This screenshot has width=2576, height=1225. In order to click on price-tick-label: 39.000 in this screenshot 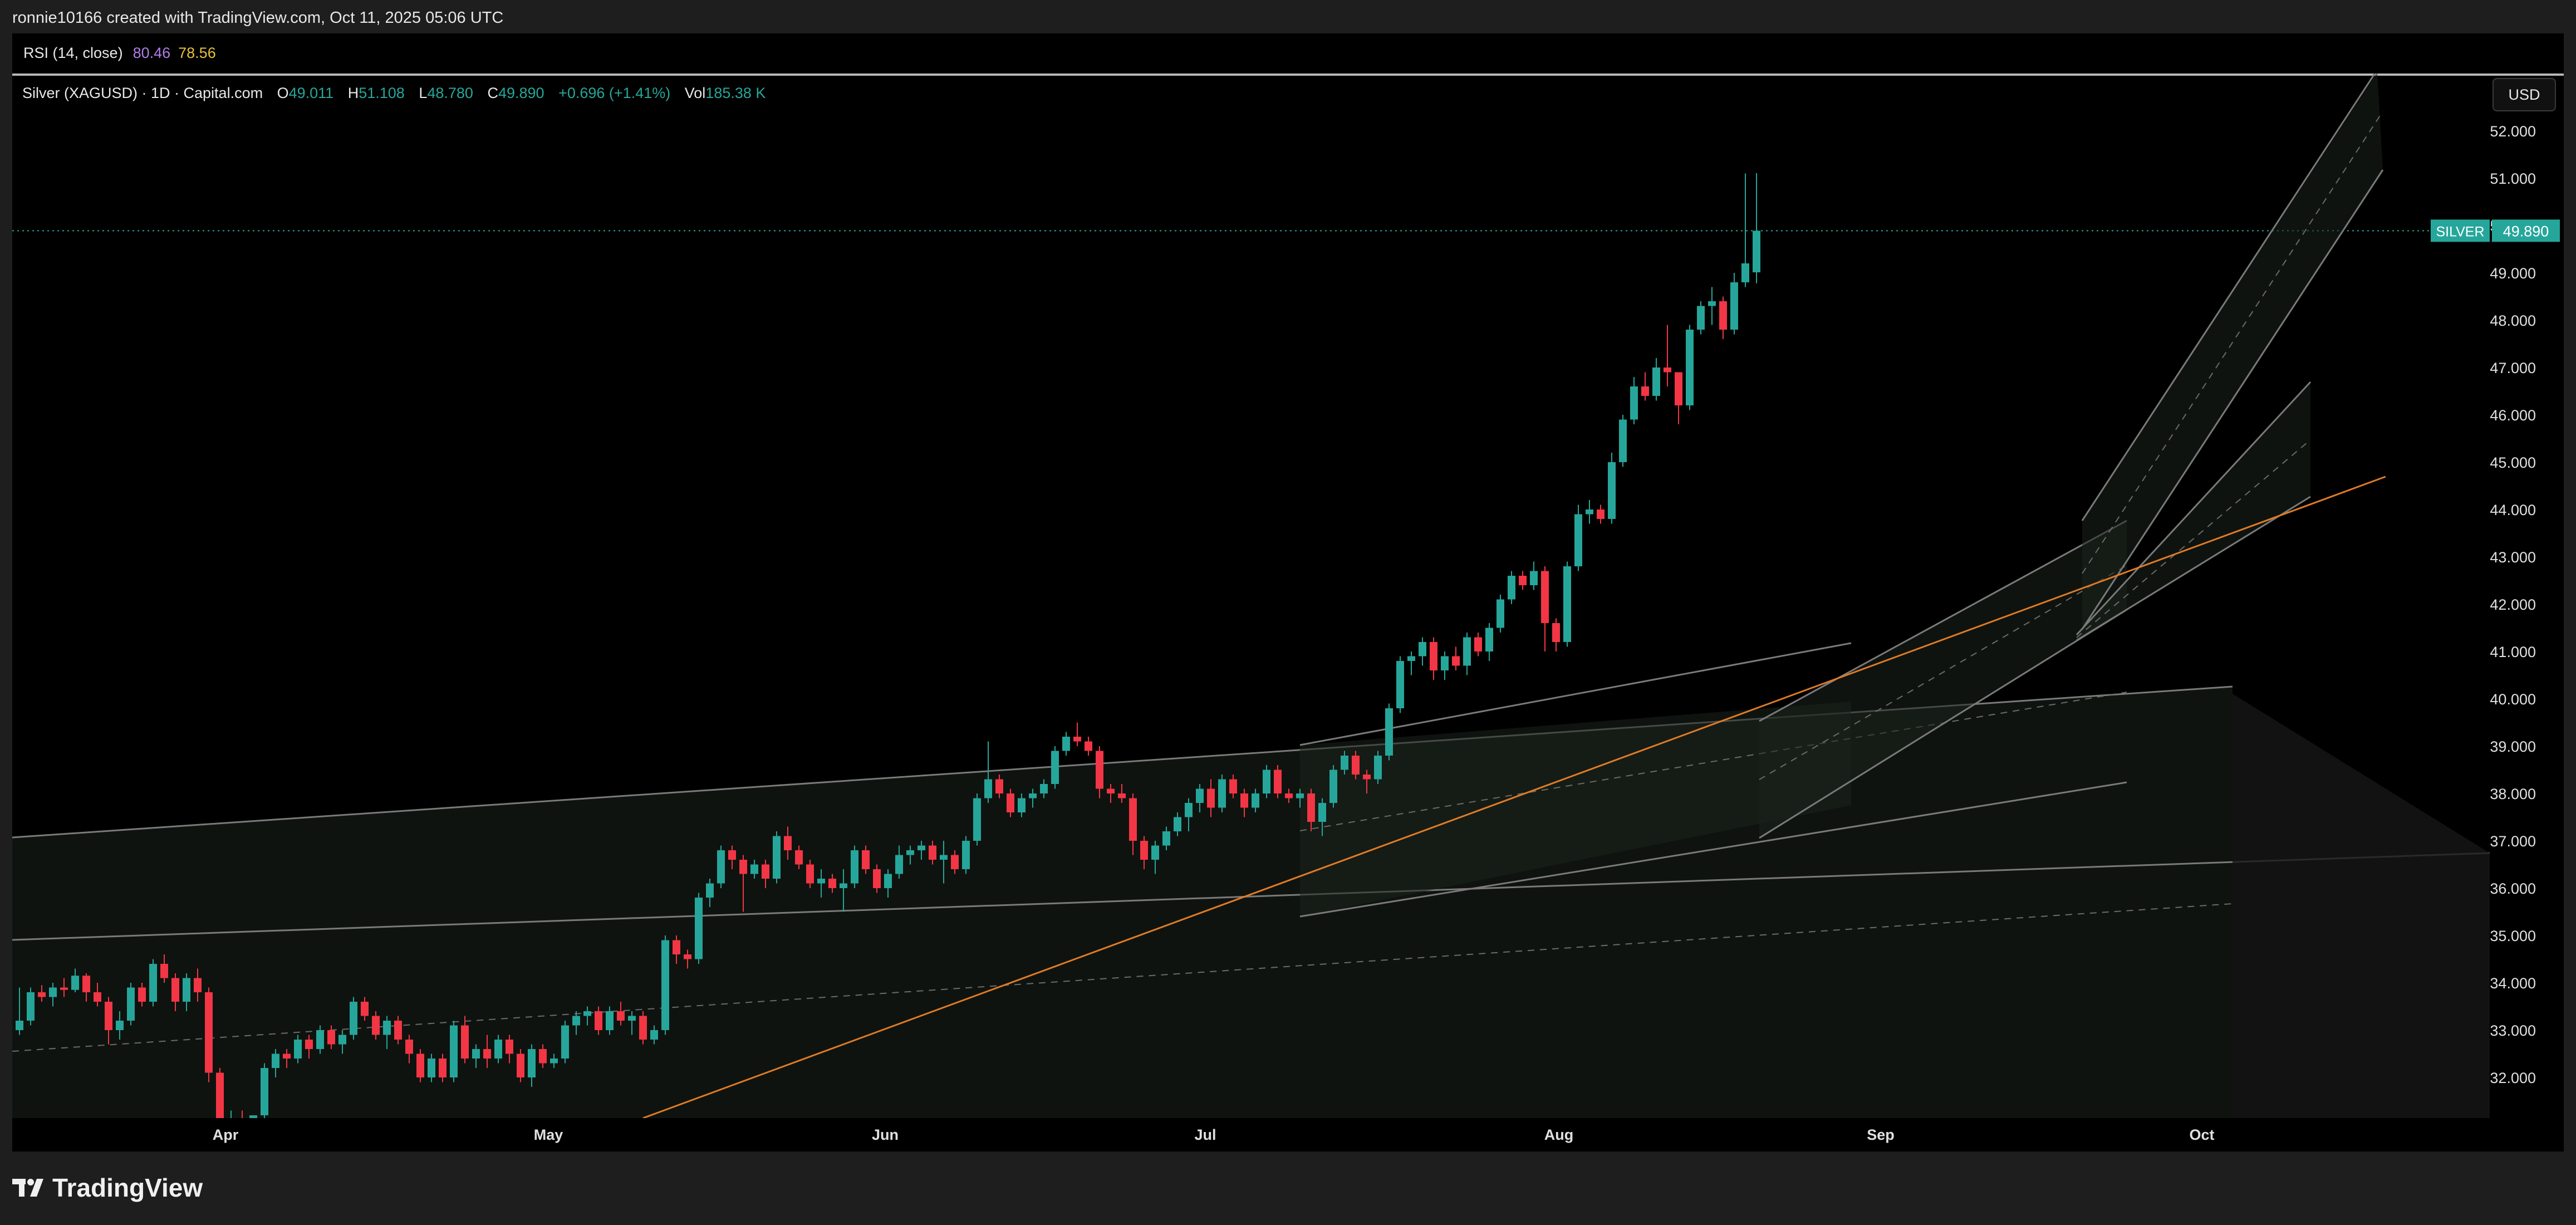, I will do `click(2513, 746)`.